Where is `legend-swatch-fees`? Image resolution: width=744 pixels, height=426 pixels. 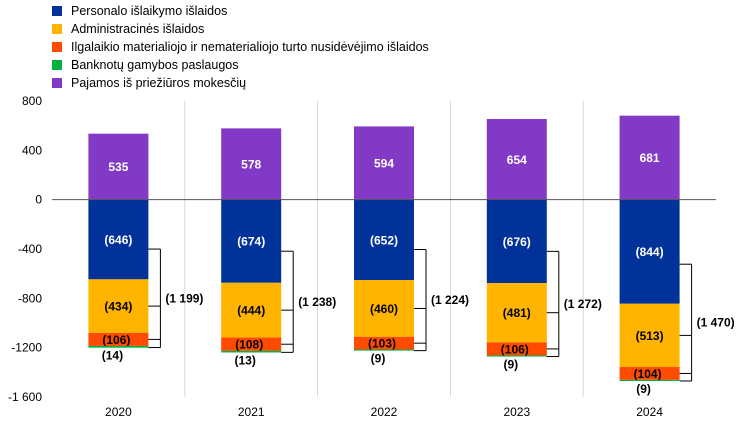 legend-swatch-fees is located at coordinates (57, 83).